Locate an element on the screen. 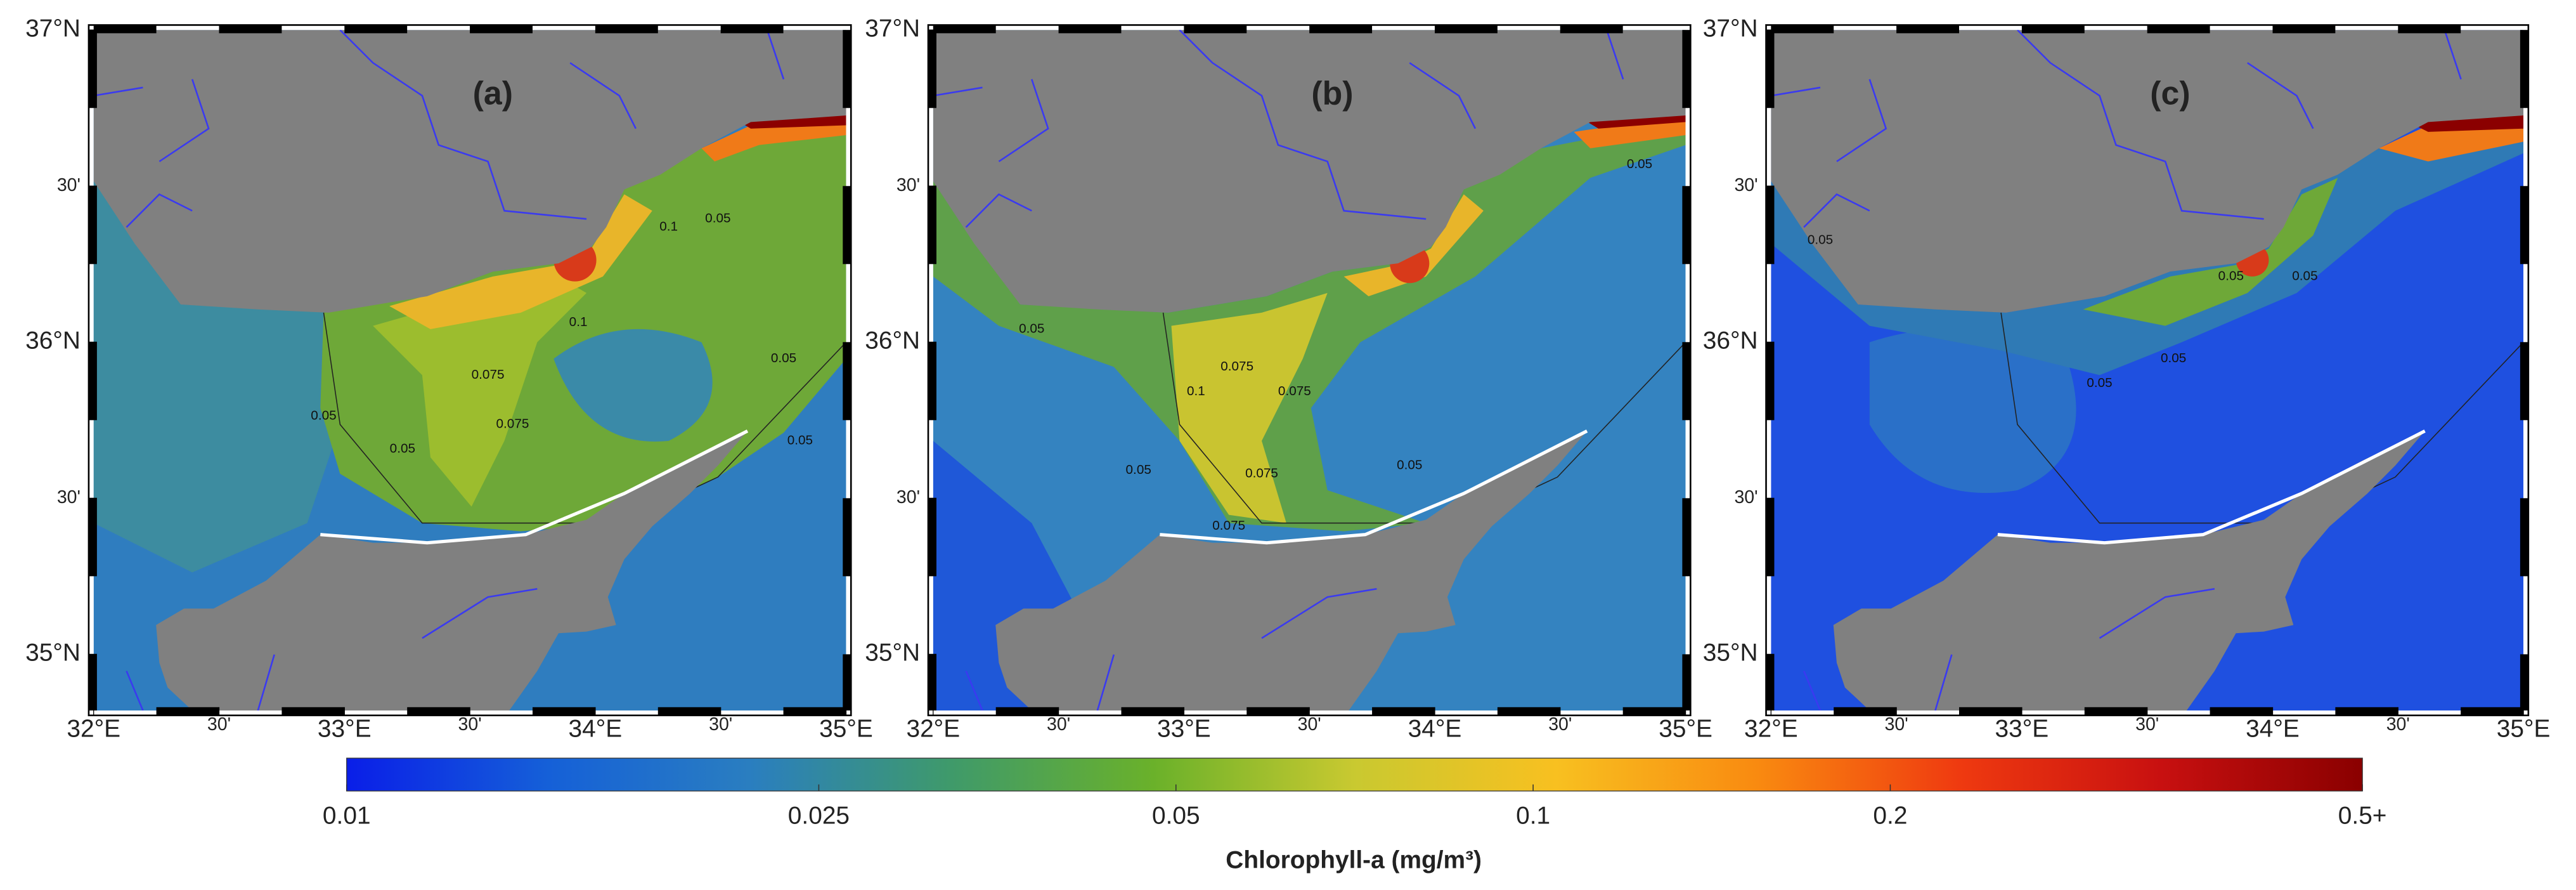  colorbar-tick-label: 0.05 is located at coordinates (1176, 816).